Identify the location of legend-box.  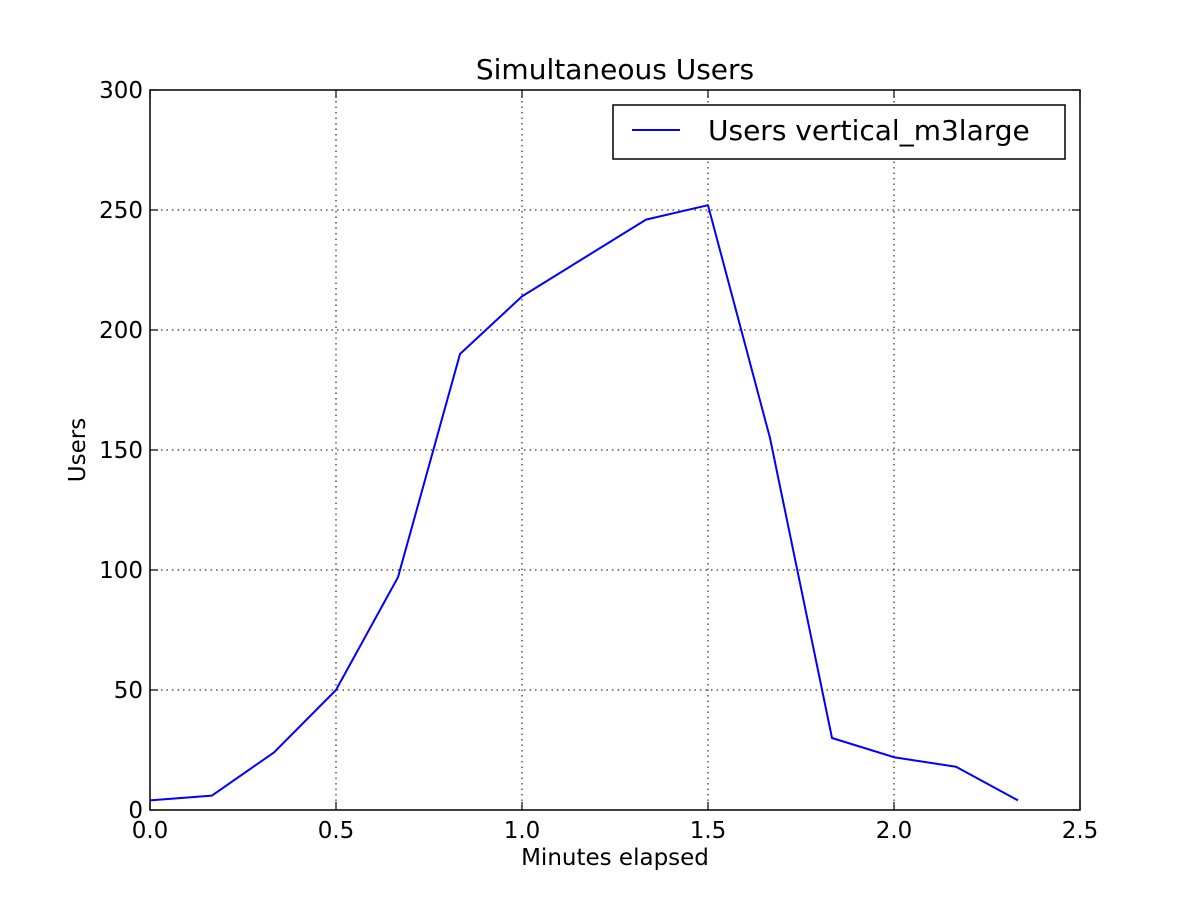
(839, 132).